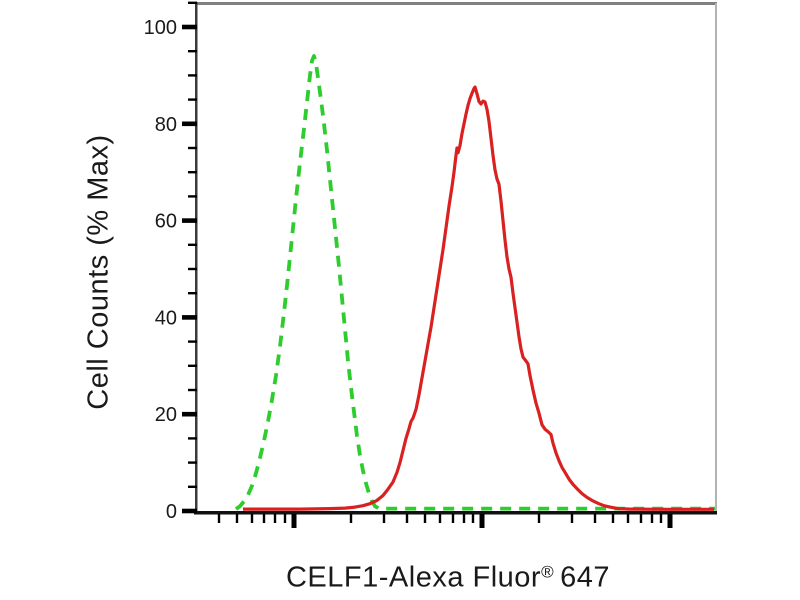 Image resolution: width=800 pixels, height=600 pixels. Describe the element at coordinates (585, 577) in the screenshot. I see `x-axis-title-suffix: 647` at that location.